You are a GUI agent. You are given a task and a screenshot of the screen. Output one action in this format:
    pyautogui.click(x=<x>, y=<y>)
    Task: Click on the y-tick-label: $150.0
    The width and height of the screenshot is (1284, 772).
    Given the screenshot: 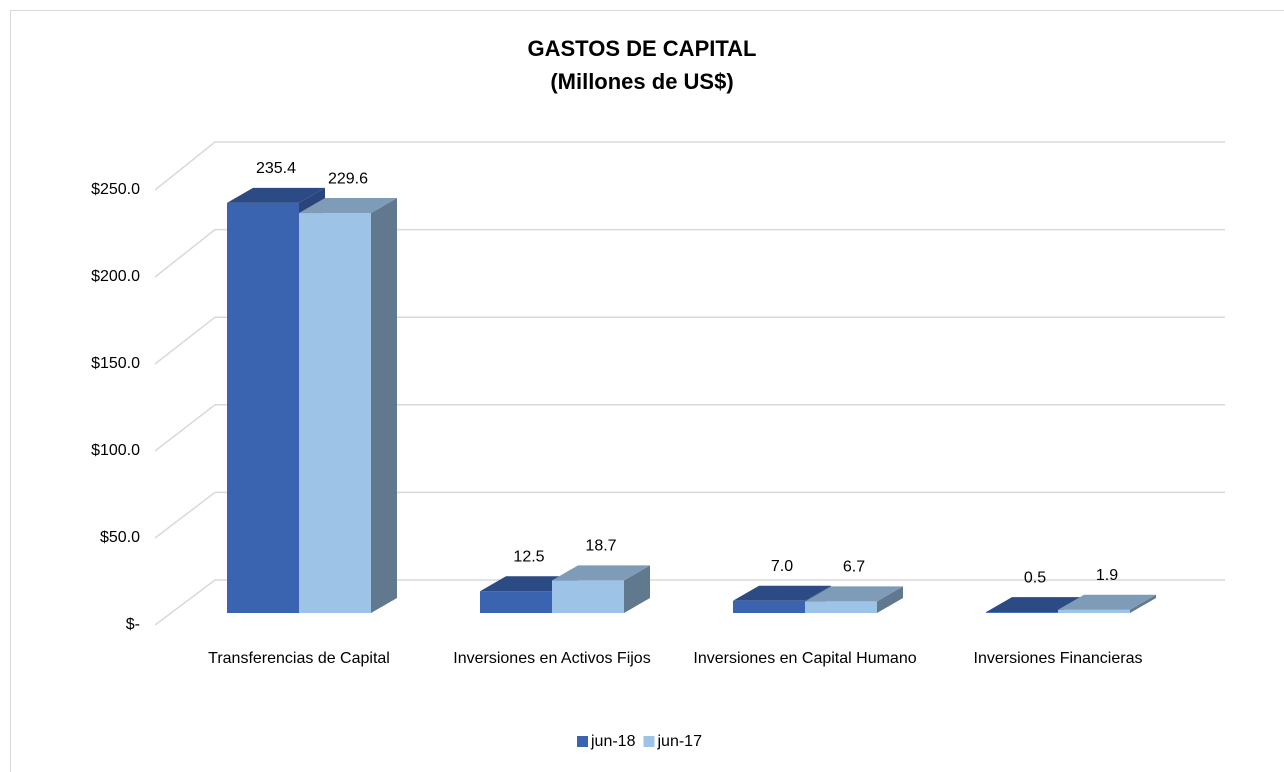 What is the action you would take?
    pyautogui.click(x=115, y=363)
    